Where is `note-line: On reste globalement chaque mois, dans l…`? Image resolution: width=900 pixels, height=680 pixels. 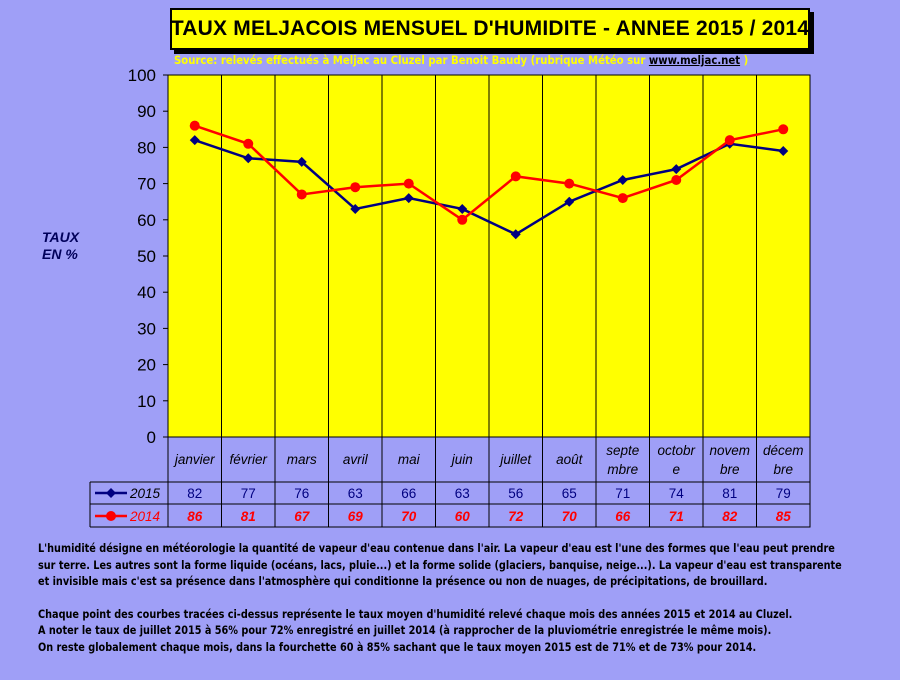
note-line: On reste globalement chaque mois, dans l… is located at coordinates (397, 646).